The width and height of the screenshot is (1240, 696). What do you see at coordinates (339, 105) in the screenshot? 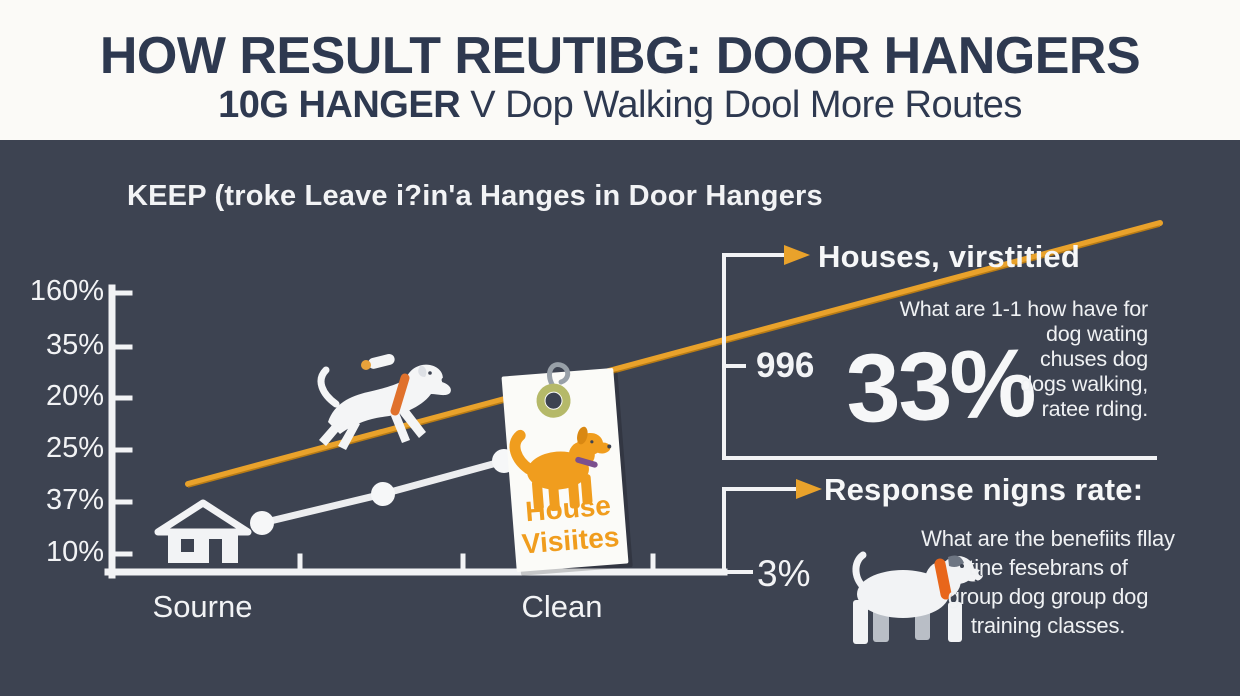
I see `page-subtitle-bold: 10G HANGER` at bounding box center [339, 105].